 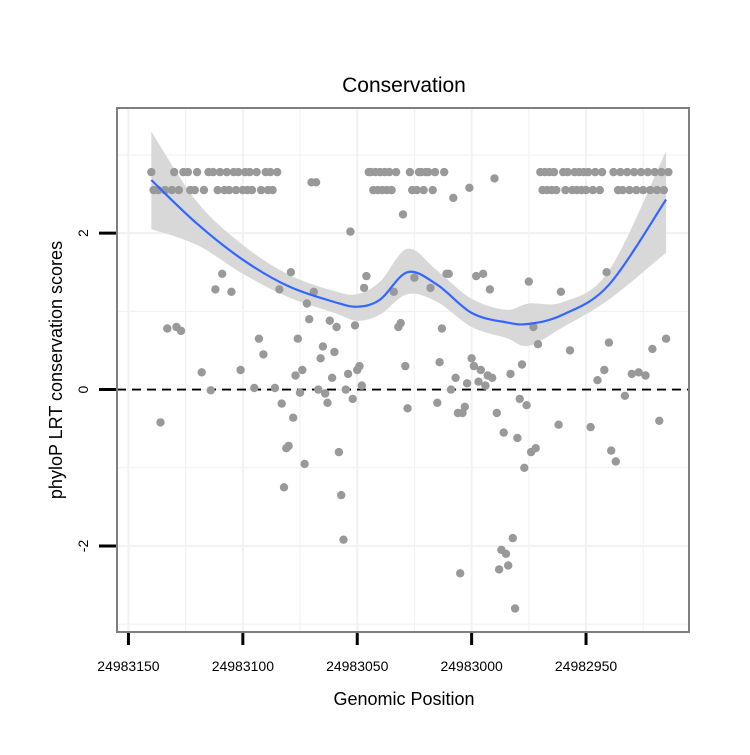 I want to click on x-tick-label: 24983050, so click(x=357, y=666).